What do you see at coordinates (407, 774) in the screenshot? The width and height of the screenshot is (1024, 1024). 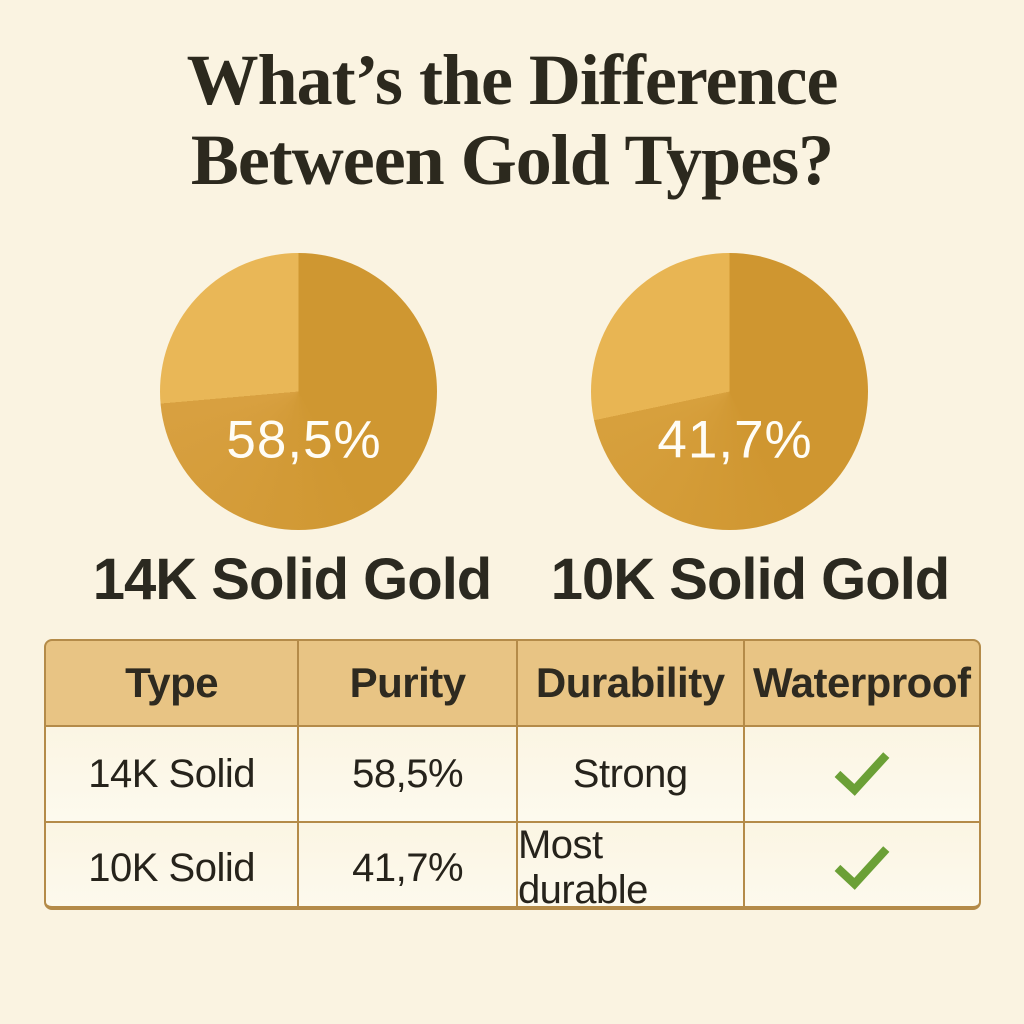 I see `cell-purity-14k: 58,5%` at bounding box center [407, 774].